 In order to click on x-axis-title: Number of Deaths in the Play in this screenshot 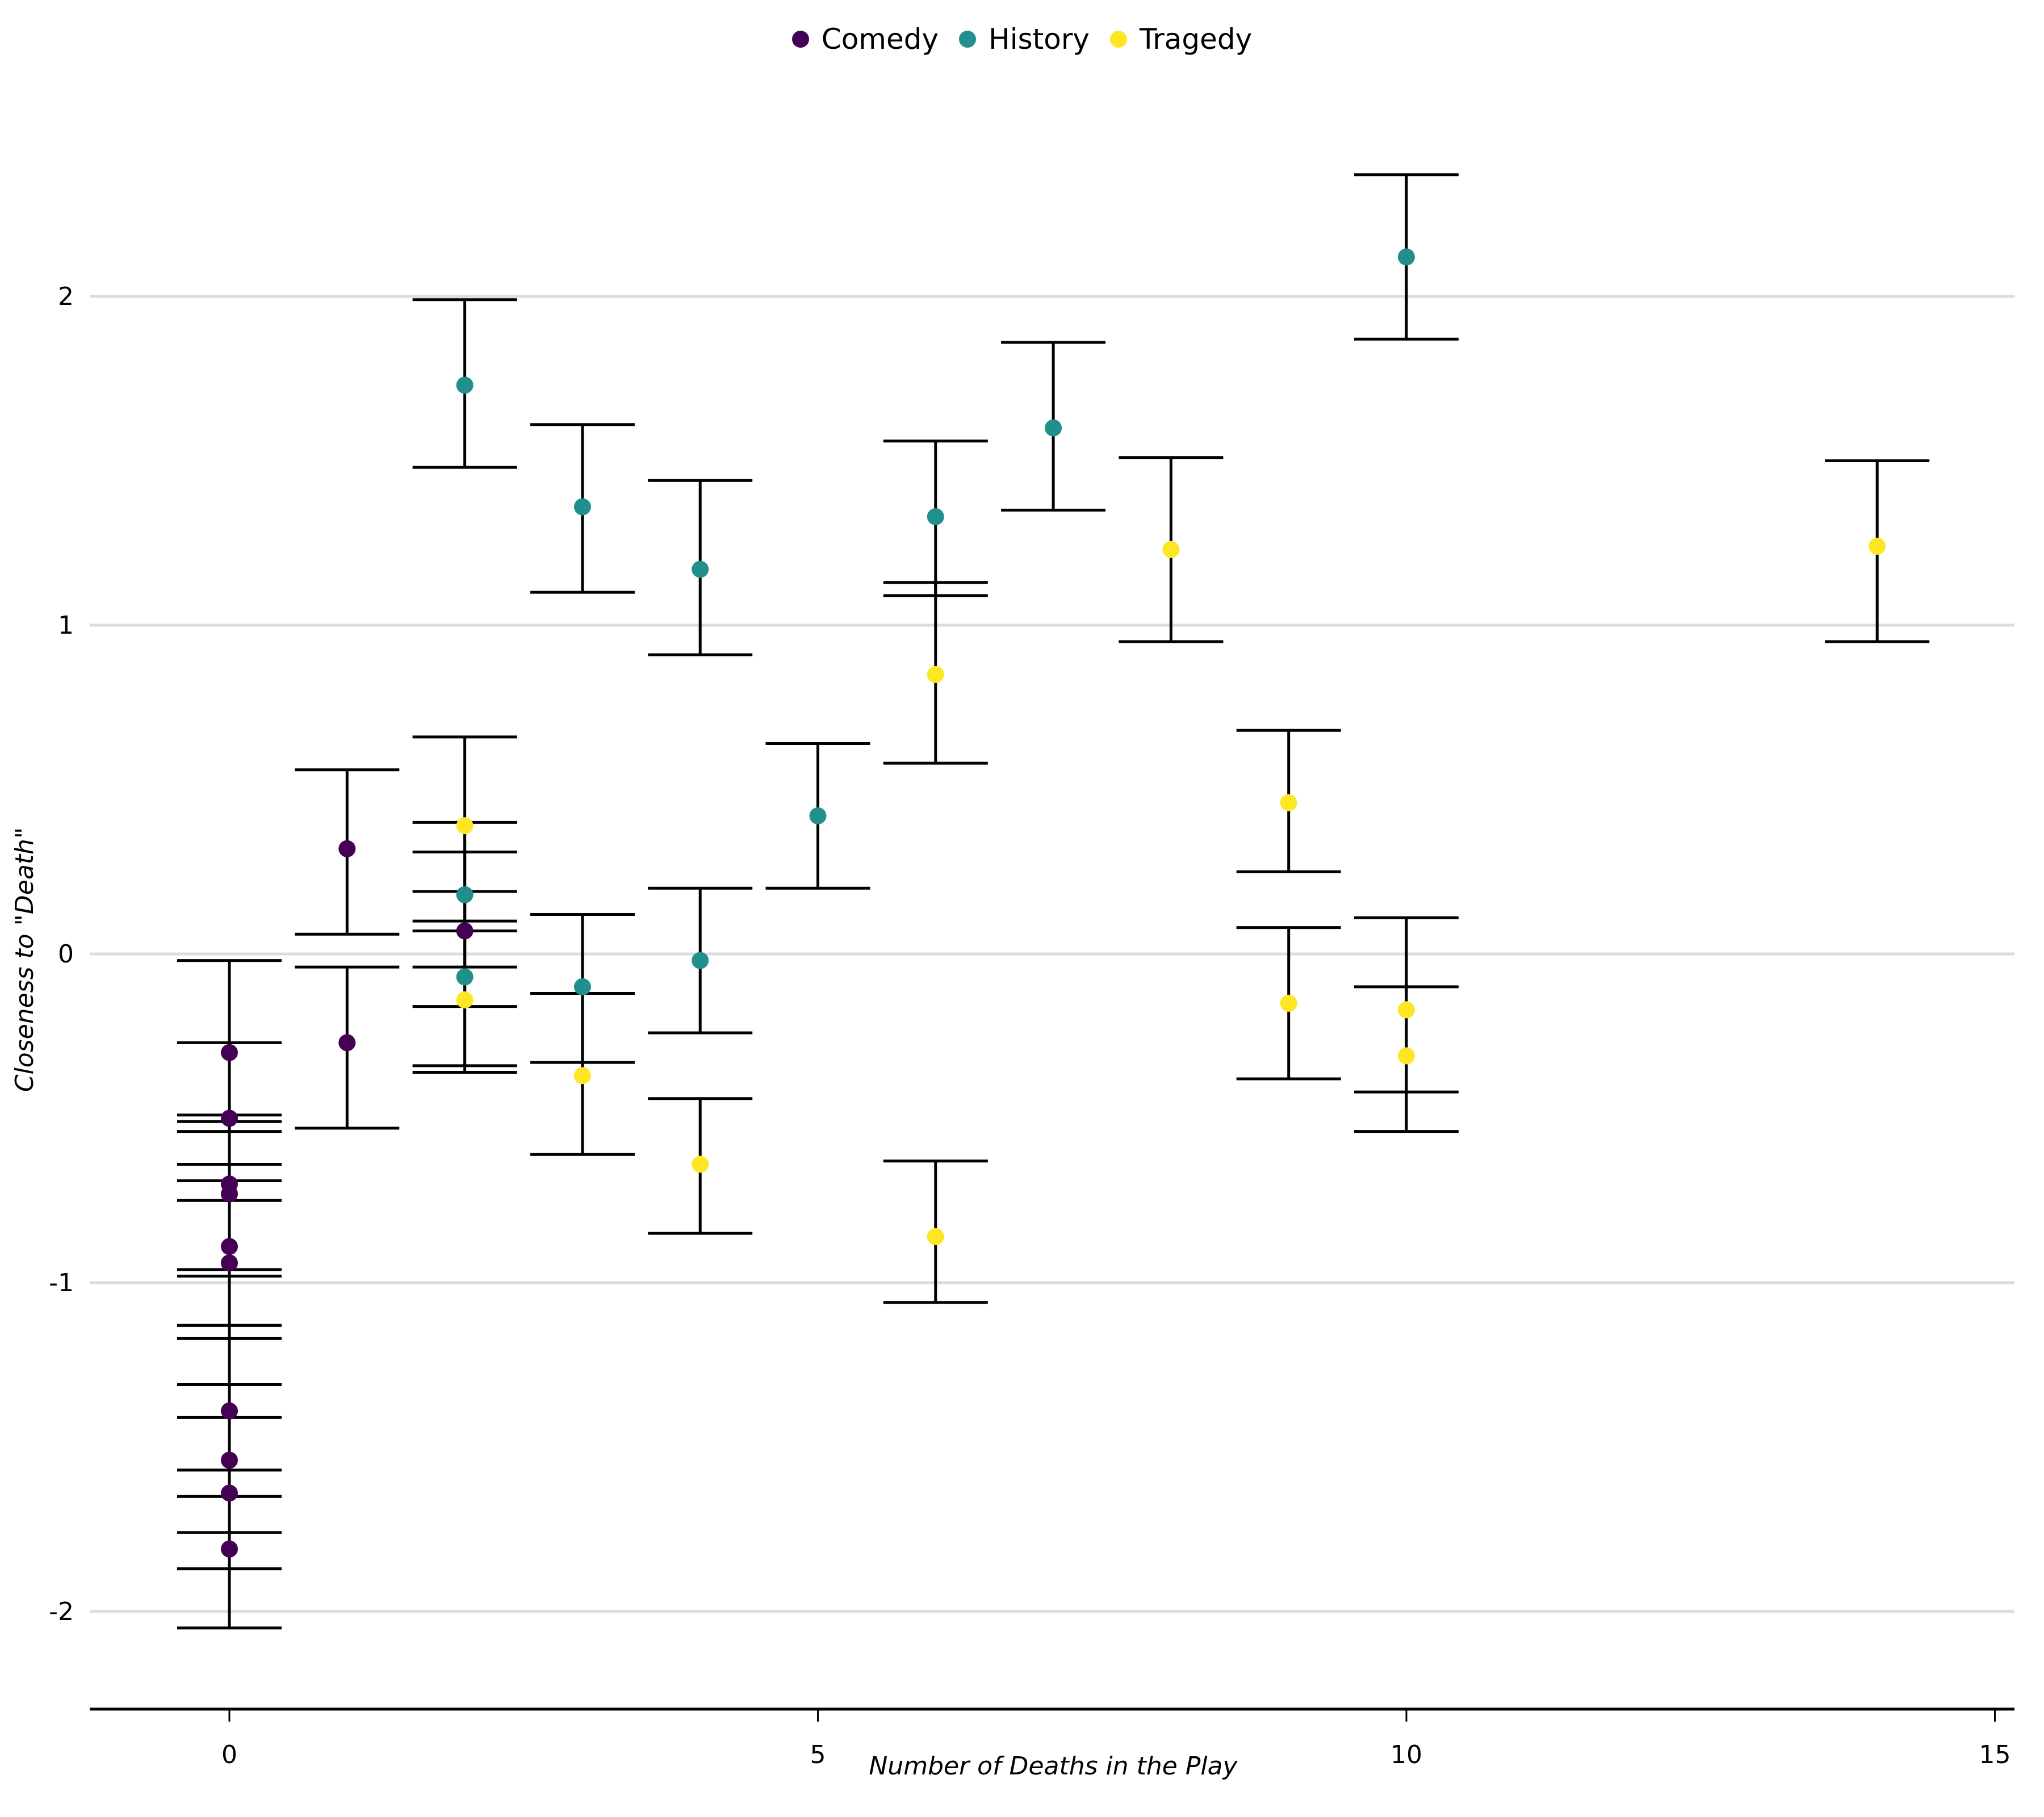, I will do `click(1053, 1767)`.